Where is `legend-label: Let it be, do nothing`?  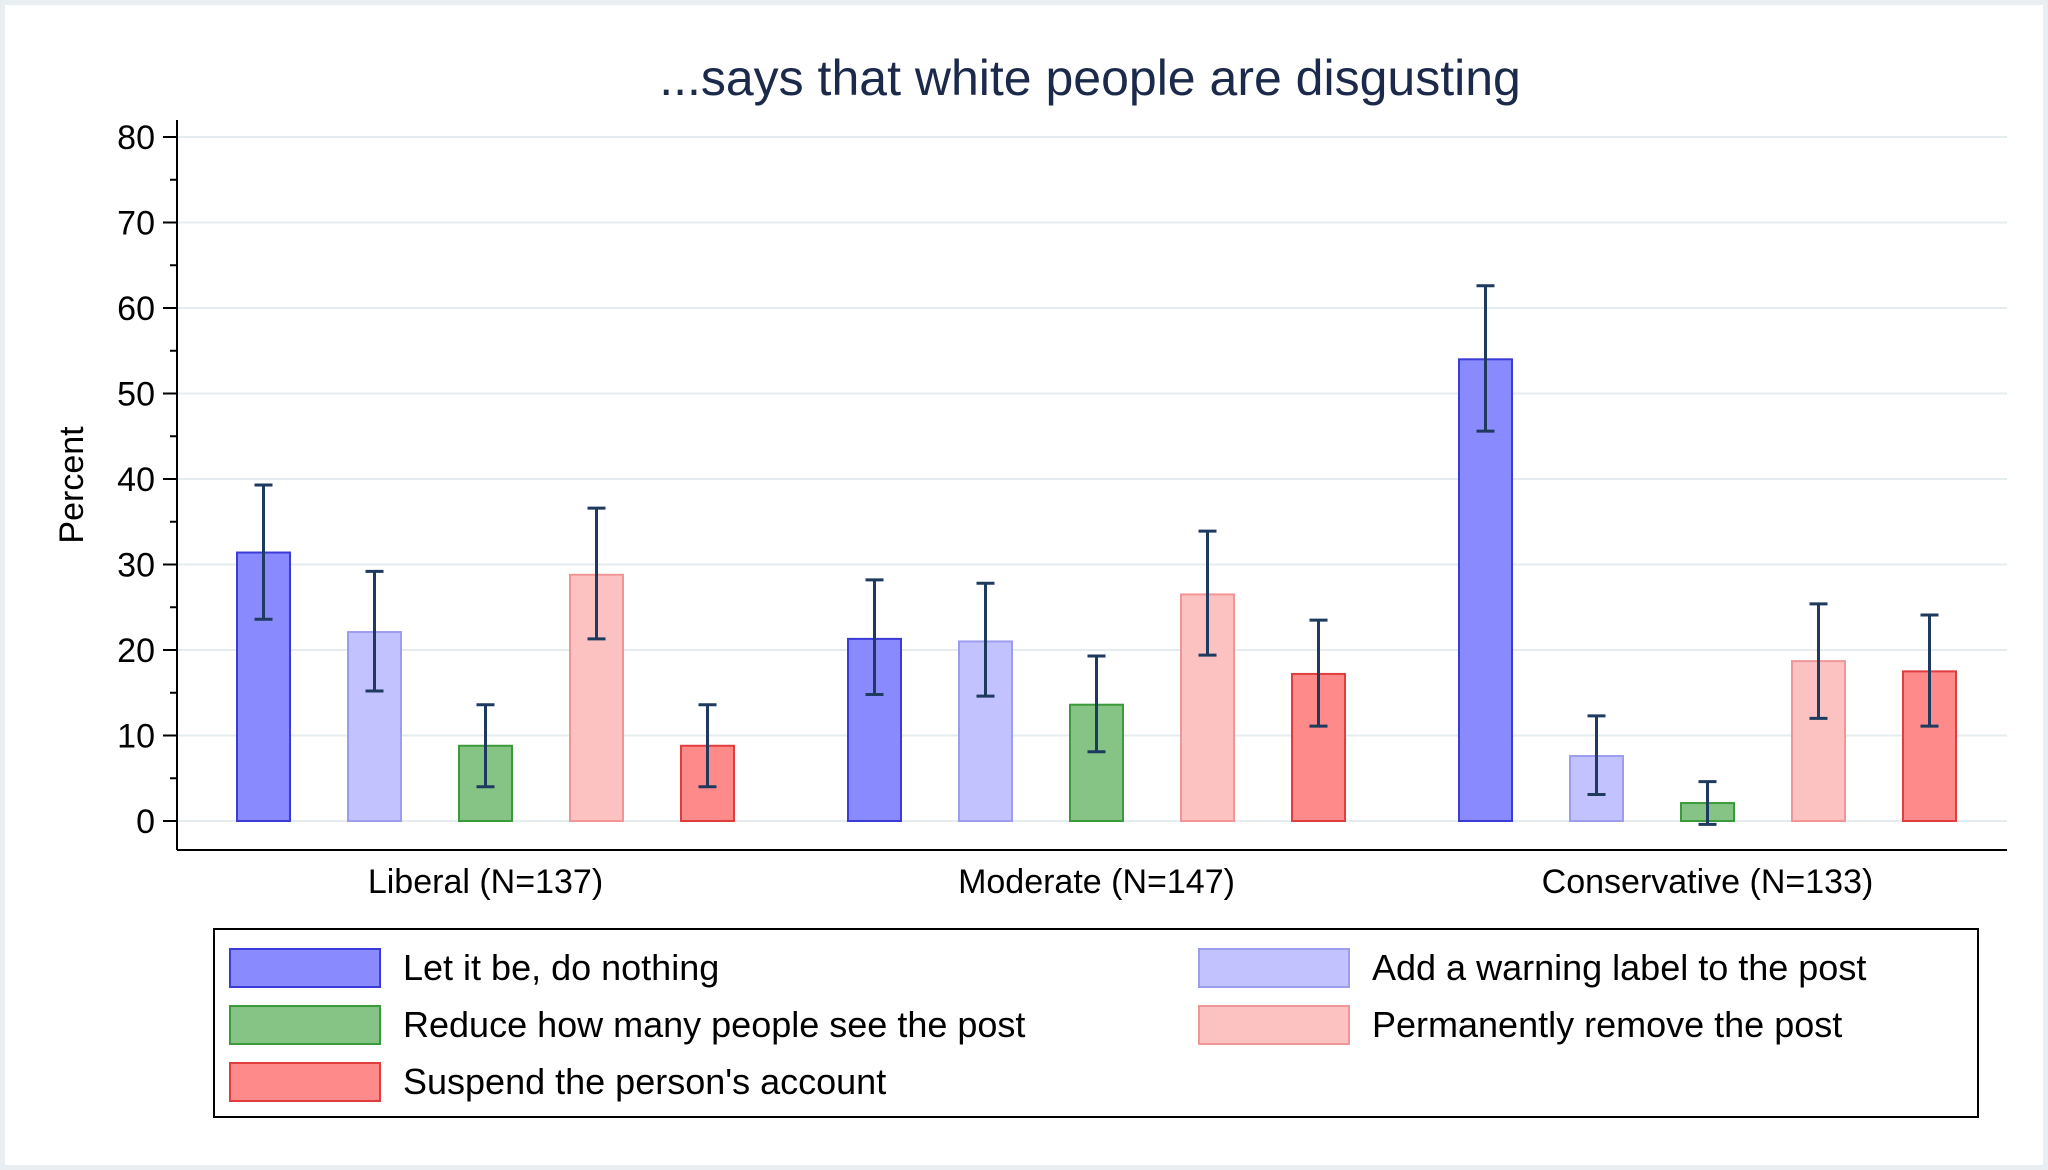 legend-label: Let it be, do nothing is located at coordinates (561, 967).